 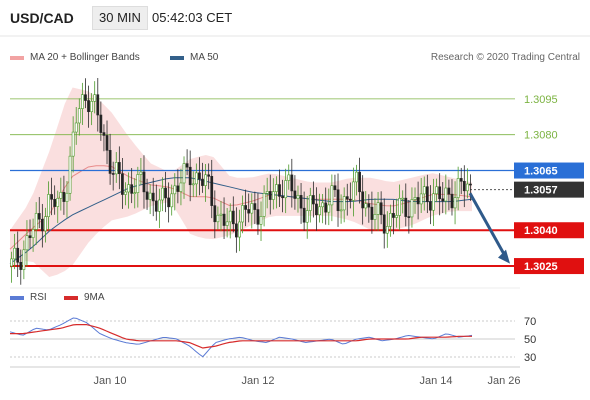 I want to click on forecast-arrow-shaft, so click(x=488, y=225).